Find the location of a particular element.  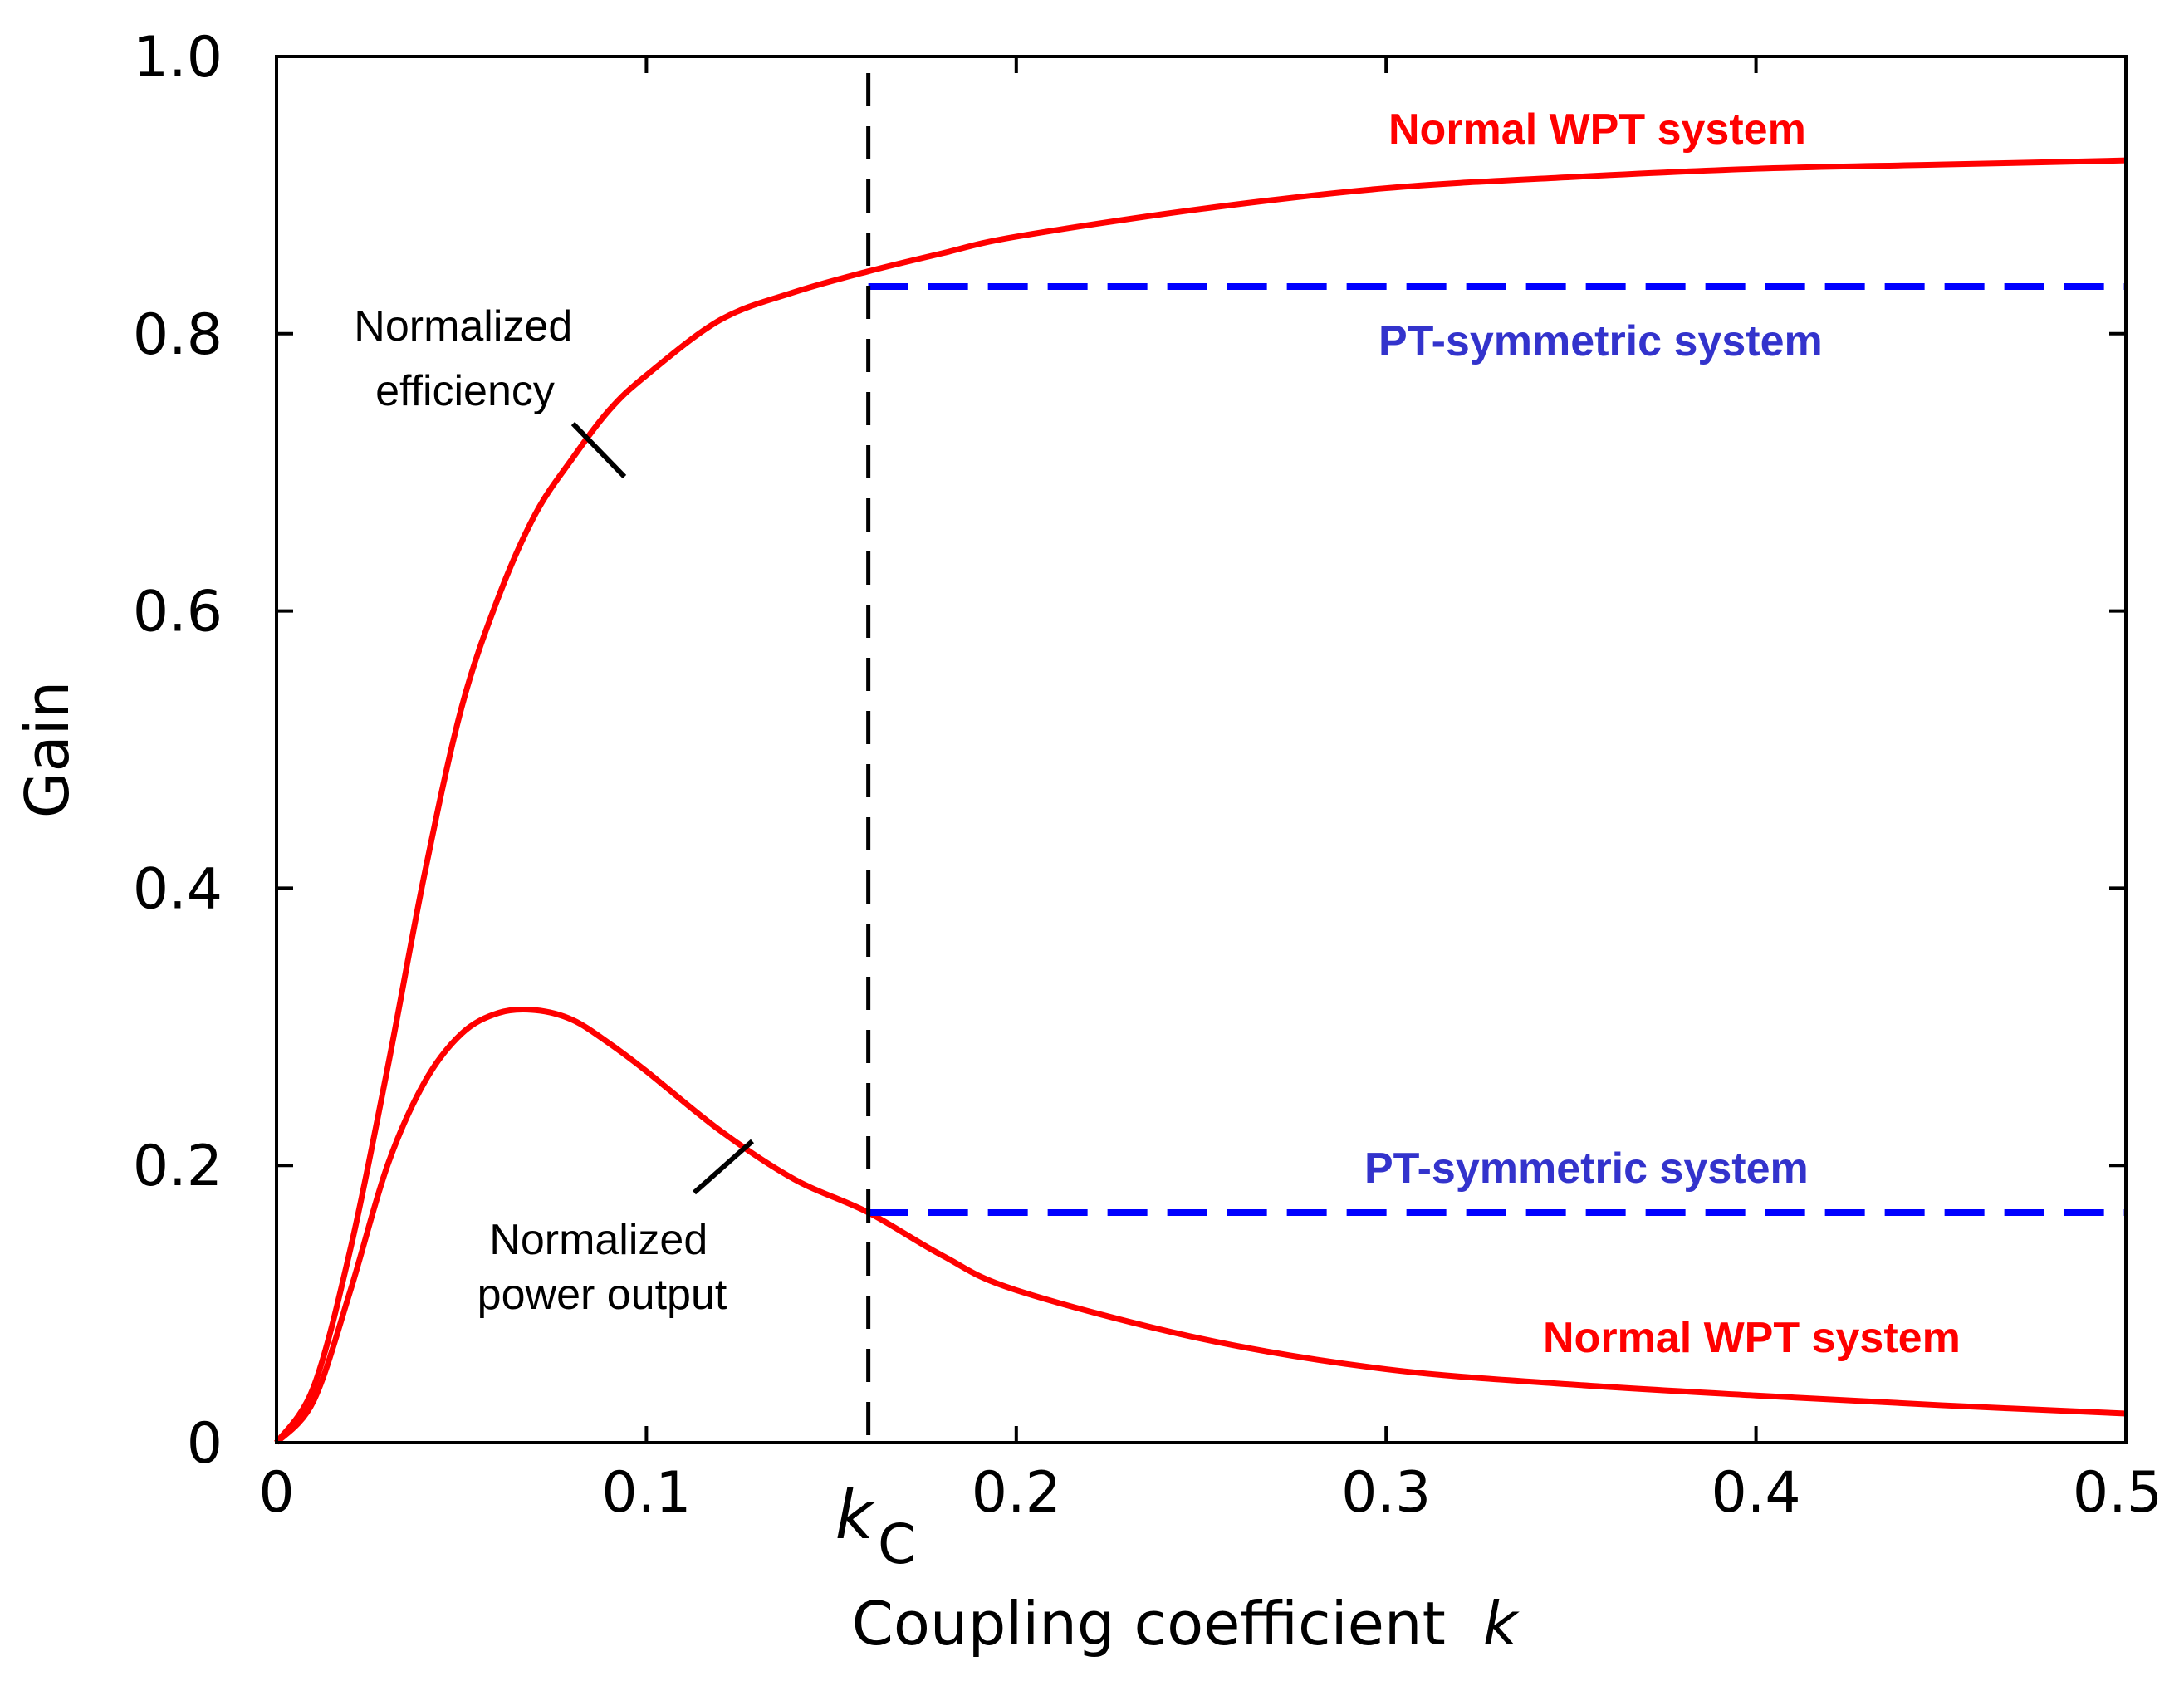

label-normal-wpt-upper: Normal WPT system is located at coordinates (1597, 129).